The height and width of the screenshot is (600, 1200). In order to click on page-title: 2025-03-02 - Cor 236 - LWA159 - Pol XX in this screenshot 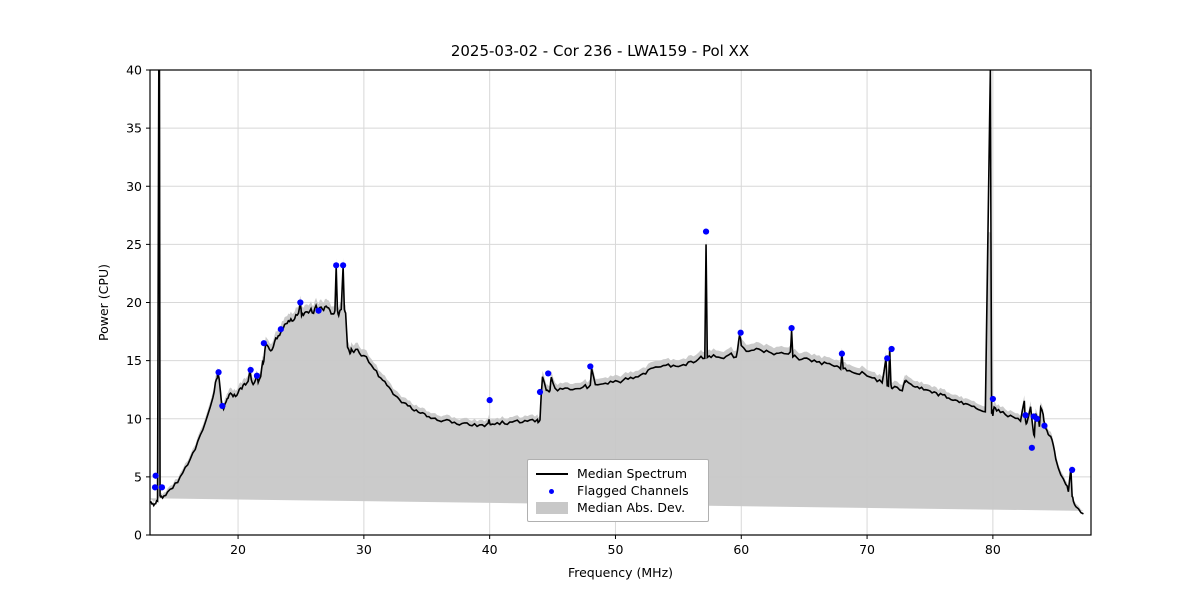, I will do `click(600, 51)`.